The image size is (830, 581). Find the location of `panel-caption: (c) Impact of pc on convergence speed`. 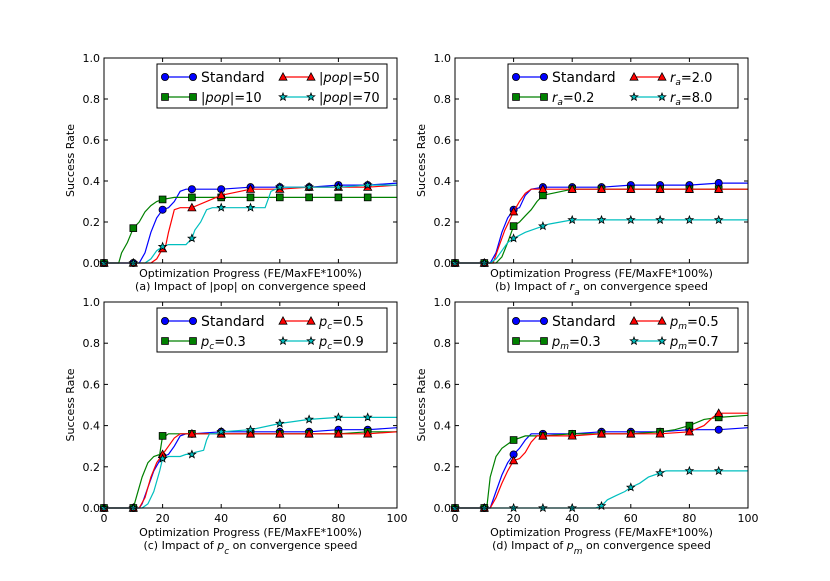

panel-caption: (c) Impact of pc on convergence speed is located at coordinates (250, 548).